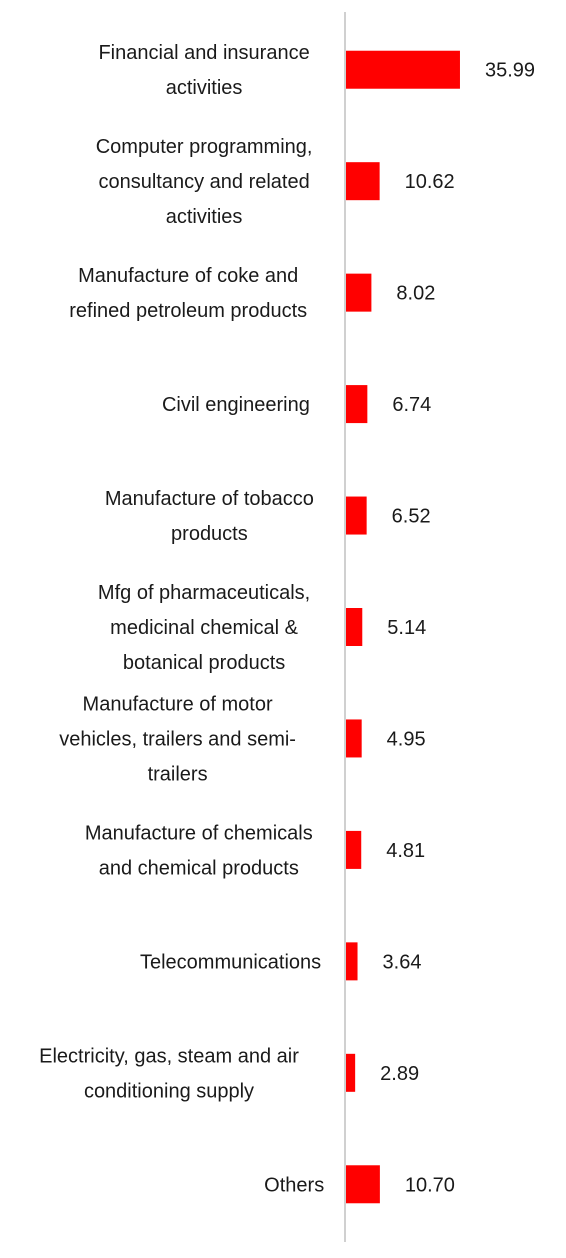 This screenshot has height=1258, width=566. I want to click on category-label-line: Electricity, gas, steam and air, so click(169, 1056).